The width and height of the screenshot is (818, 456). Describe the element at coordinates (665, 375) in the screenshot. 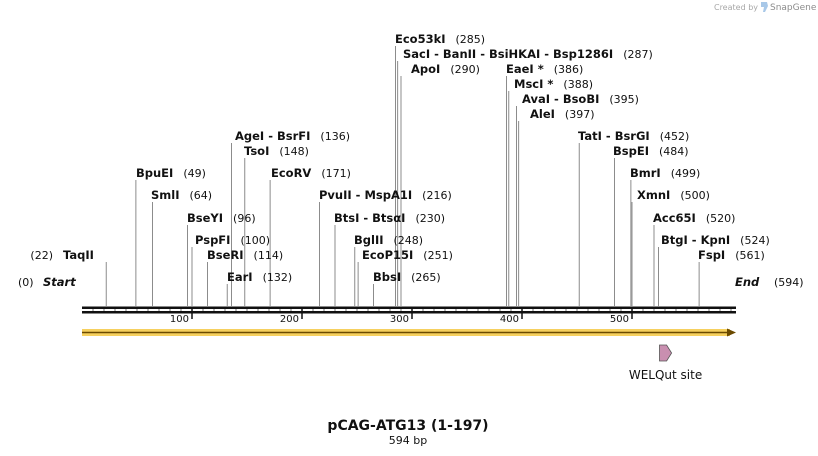

I see `feature-label-welqut-site: WELQut site` at that location.